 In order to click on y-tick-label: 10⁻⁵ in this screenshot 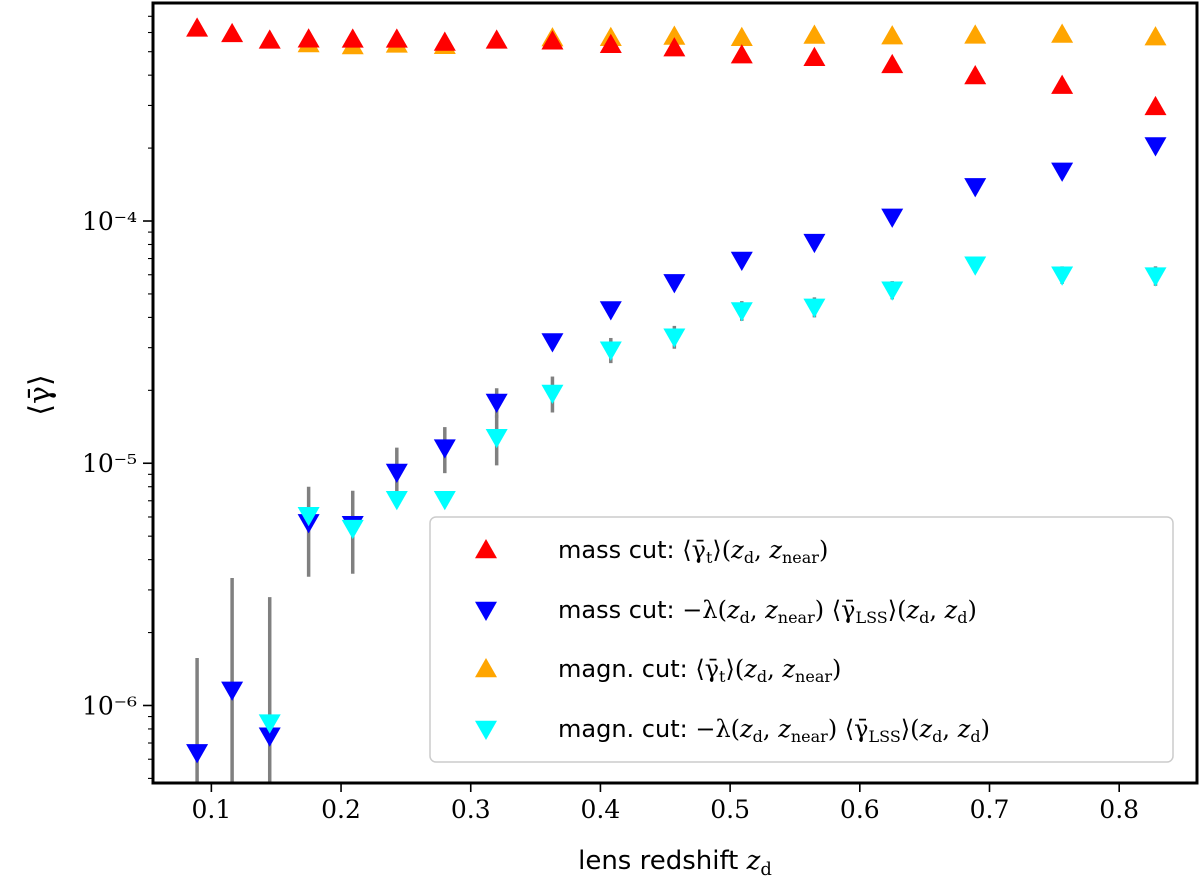, I will do `click(109, 463)`.